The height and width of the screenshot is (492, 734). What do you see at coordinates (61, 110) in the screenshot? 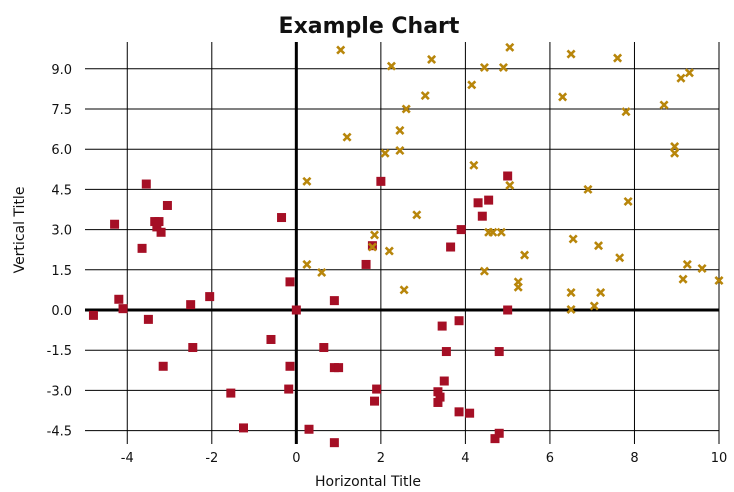
I see `y-tick-label: 7.5` at bounding box center [61, 110].